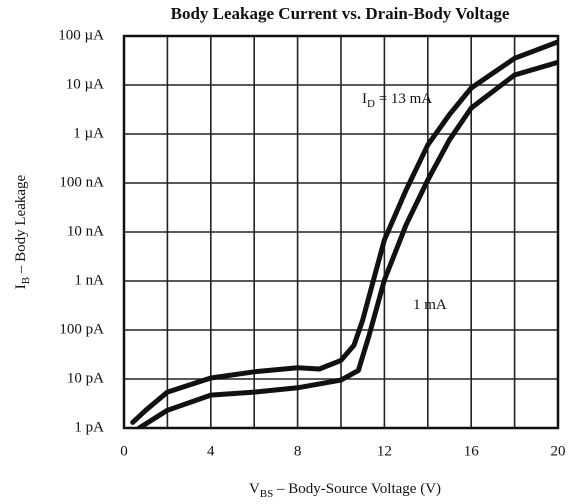  What do you see at coordinates (383, 99) in the screenshot?
I see `label-text: =` at bounding box center [383, 99].